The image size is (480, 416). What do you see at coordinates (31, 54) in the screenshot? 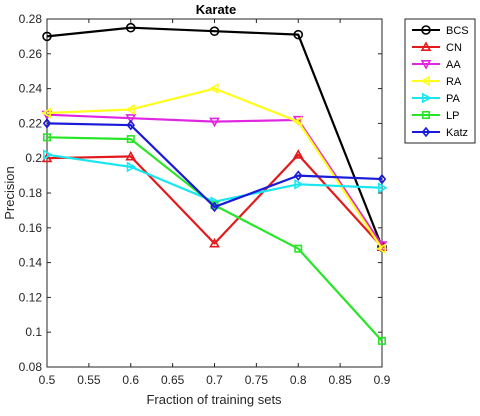
I see `y-tick-label: 0.26` at bounding box center [31, 54].